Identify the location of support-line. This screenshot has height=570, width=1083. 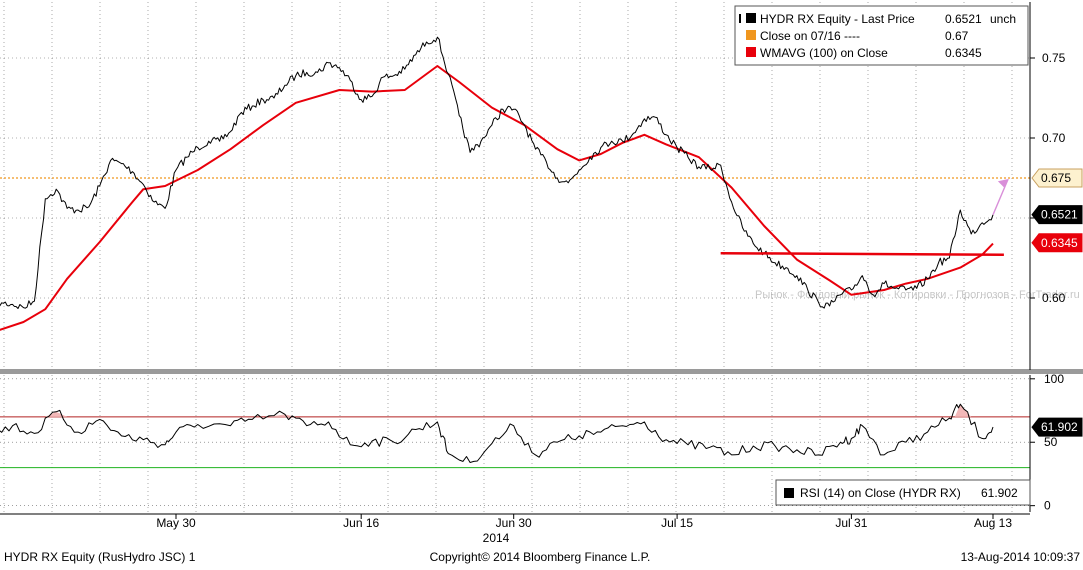
(862, 254).